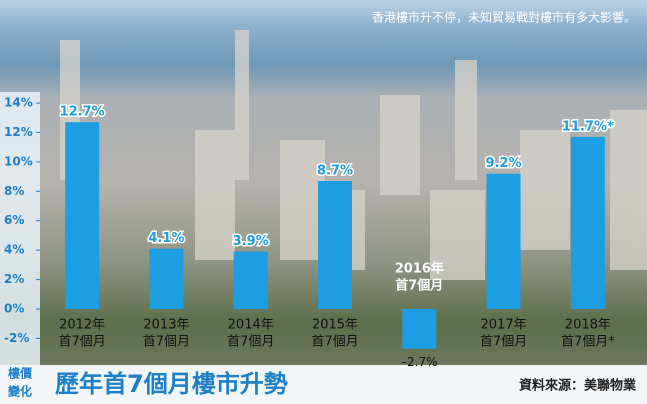 This screenshot has width=647, height=404. What do you see at coordinates (82, 112) in the screenshot?
I see `value-label: 12.7%` at bounding box center [82, 112].